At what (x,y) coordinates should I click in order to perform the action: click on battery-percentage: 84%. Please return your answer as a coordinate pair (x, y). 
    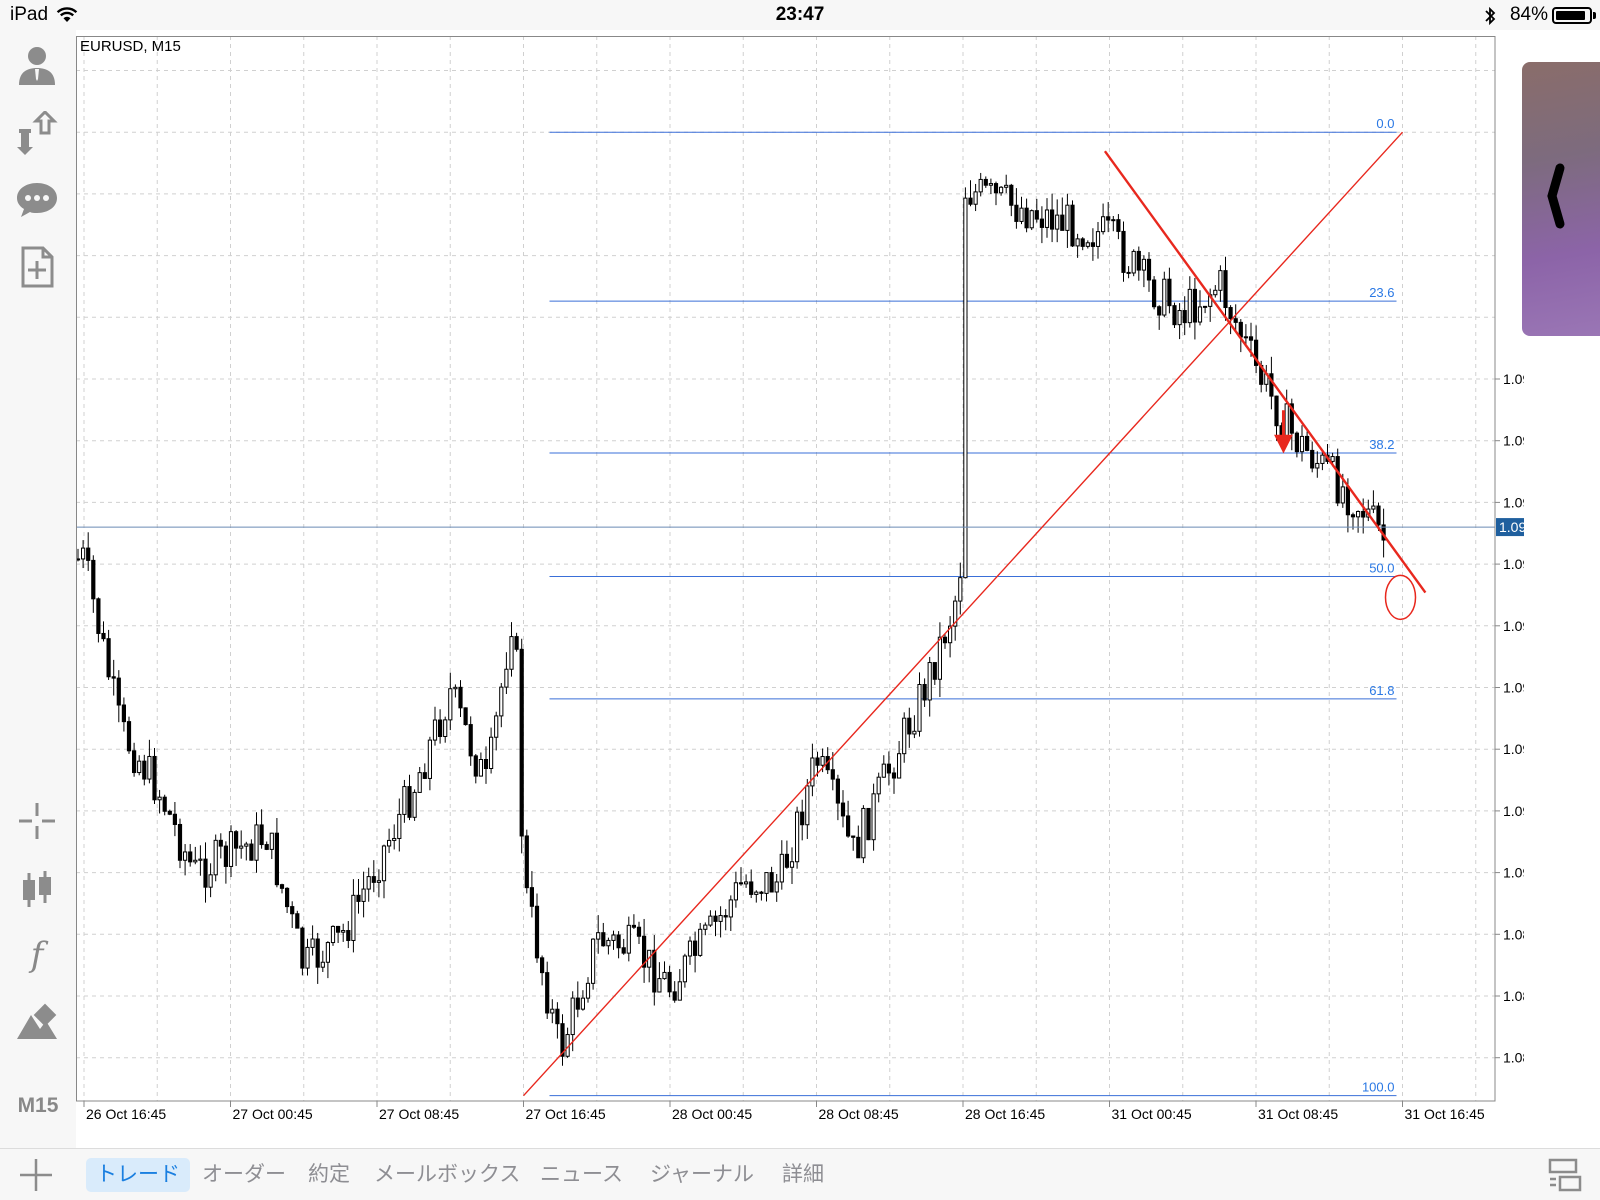
    Looking at the image, I should click on (1528, 14).